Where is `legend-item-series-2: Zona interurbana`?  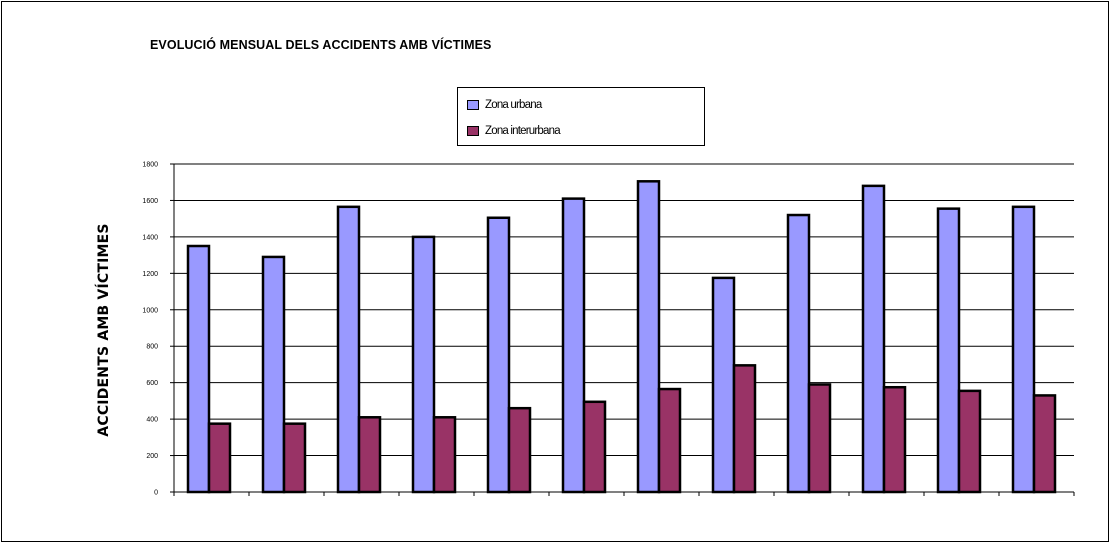
legend-item-series-2: Zona interurbana is located at coordinates (514, 131).